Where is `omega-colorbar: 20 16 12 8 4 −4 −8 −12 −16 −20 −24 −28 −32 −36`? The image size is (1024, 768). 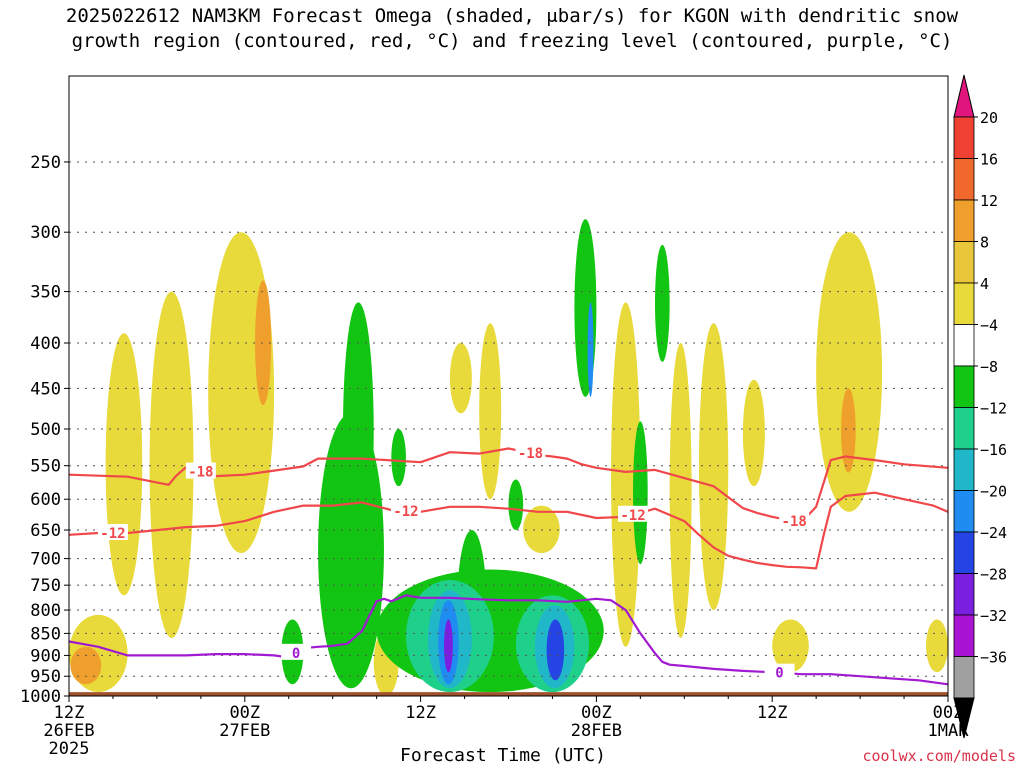
omega-colorbar: 20 16 12 8 4 −4 −8 −12 −16 −20 −24 −28 −32 −36 is located at coordinates (980, 406).